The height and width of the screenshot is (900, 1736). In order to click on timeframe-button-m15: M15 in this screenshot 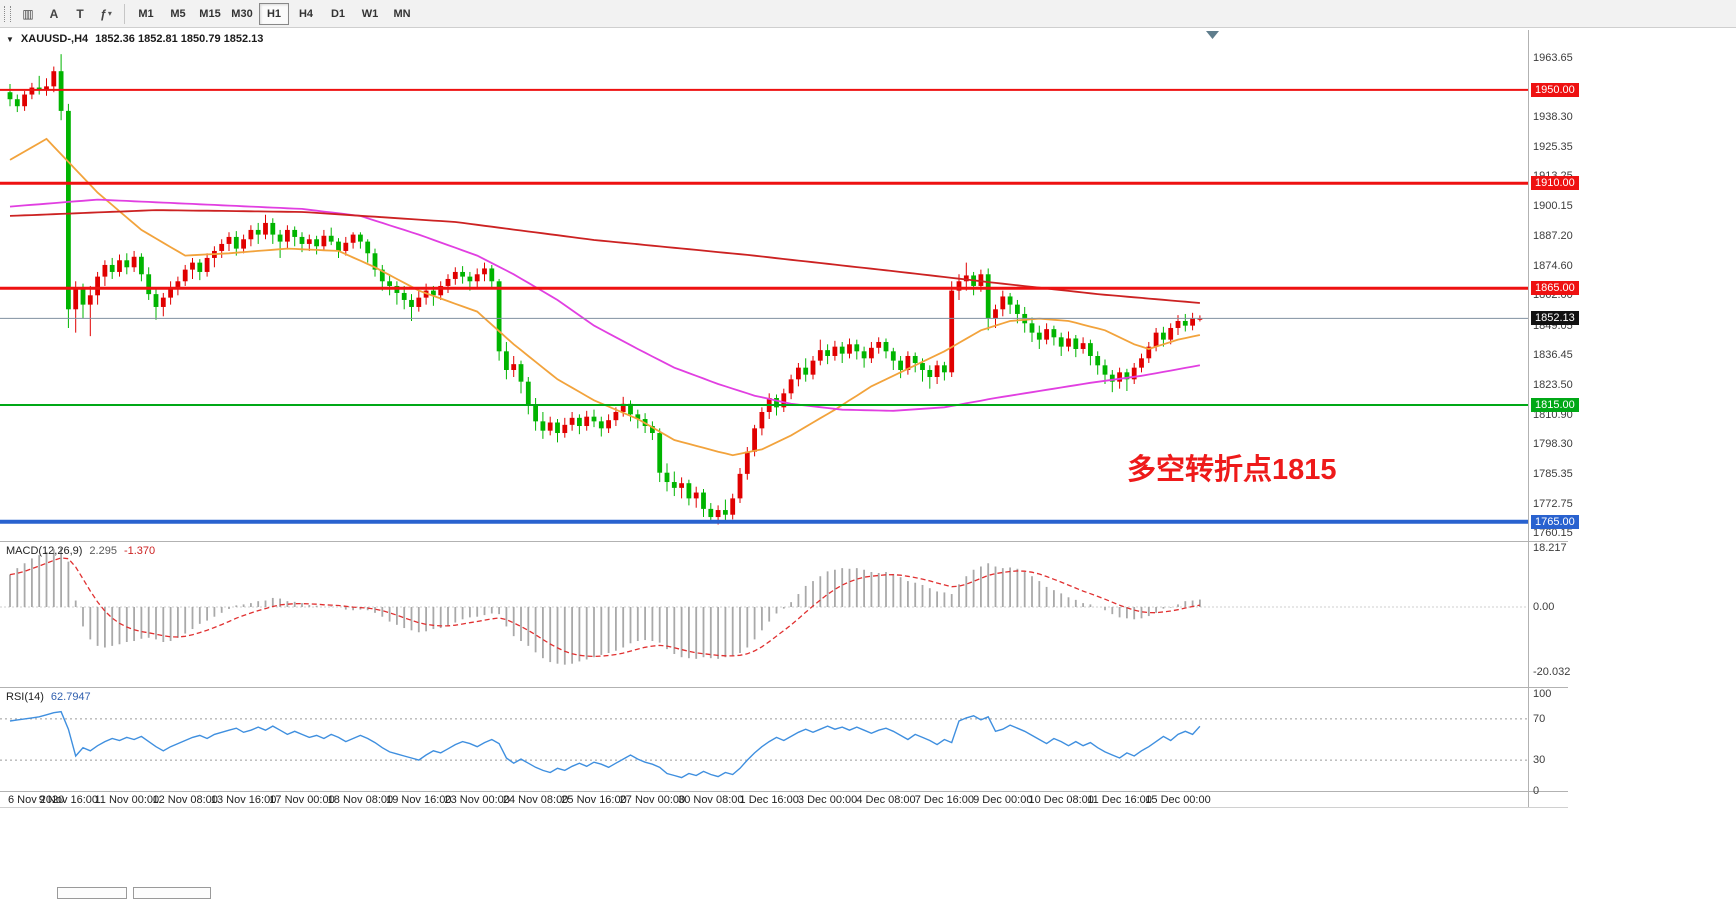, I will do `click(210, 13)`.